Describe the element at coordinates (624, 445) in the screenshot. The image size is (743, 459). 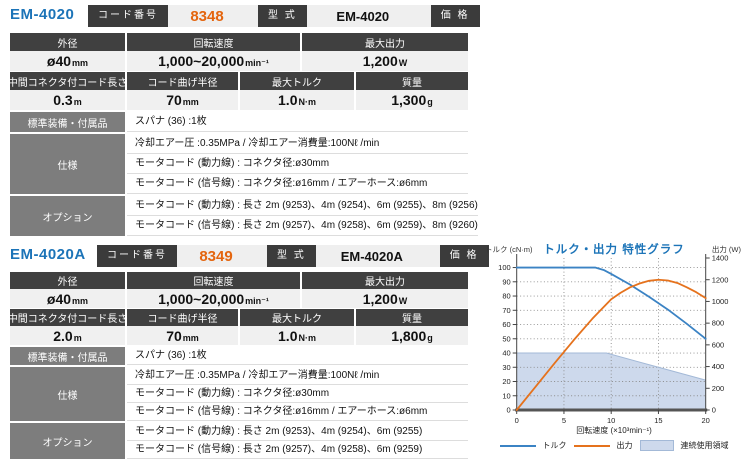
I see `legend-output-label: 出力` at that location.